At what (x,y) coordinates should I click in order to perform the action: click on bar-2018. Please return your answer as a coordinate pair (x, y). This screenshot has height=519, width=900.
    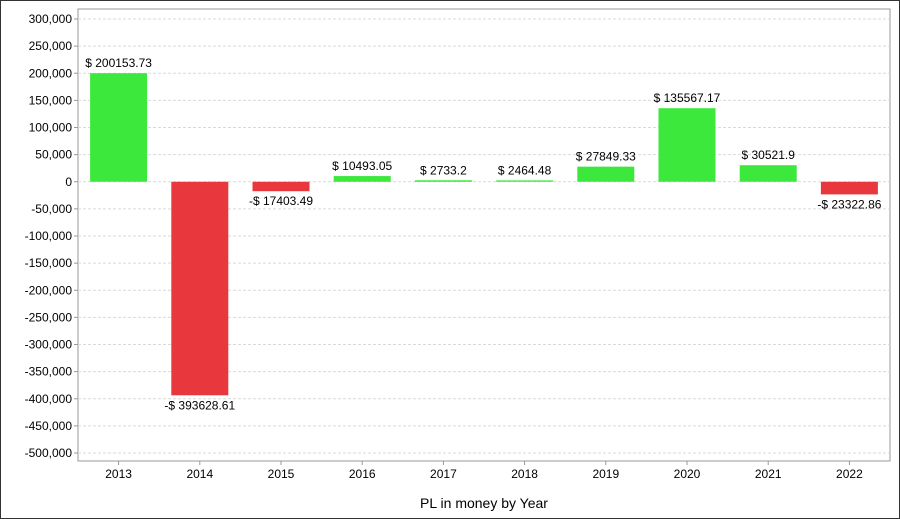
    Looking at the image, I should click on (525, 181).